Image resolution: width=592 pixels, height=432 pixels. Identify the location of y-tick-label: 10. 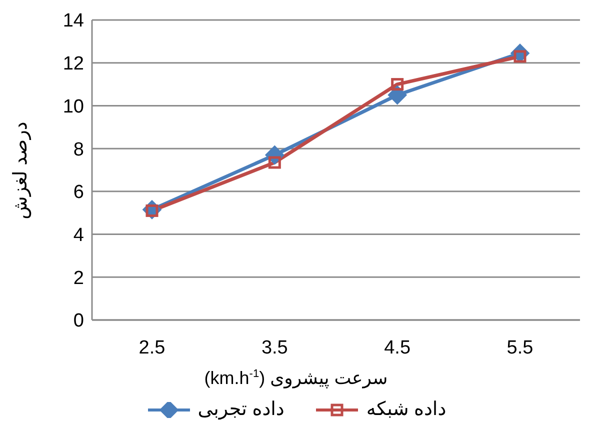
(73, 107).